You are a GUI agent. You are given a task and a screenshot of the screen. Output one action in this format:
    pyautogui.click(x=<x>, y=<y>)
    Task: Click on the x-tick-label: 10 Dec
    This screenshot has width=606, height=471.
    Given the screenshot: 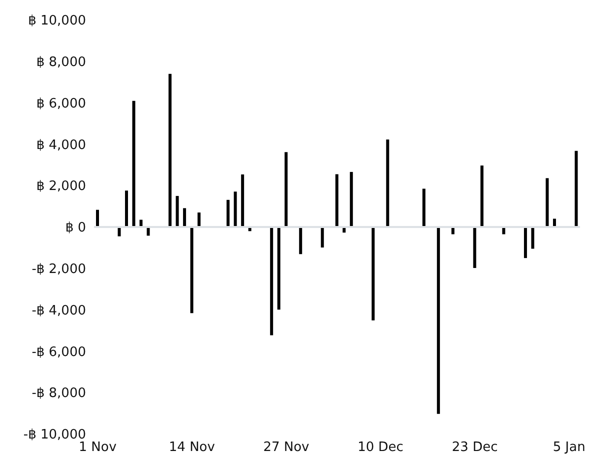 What is the action you would take?
    pyautogui.click(x=381, y=448)
    